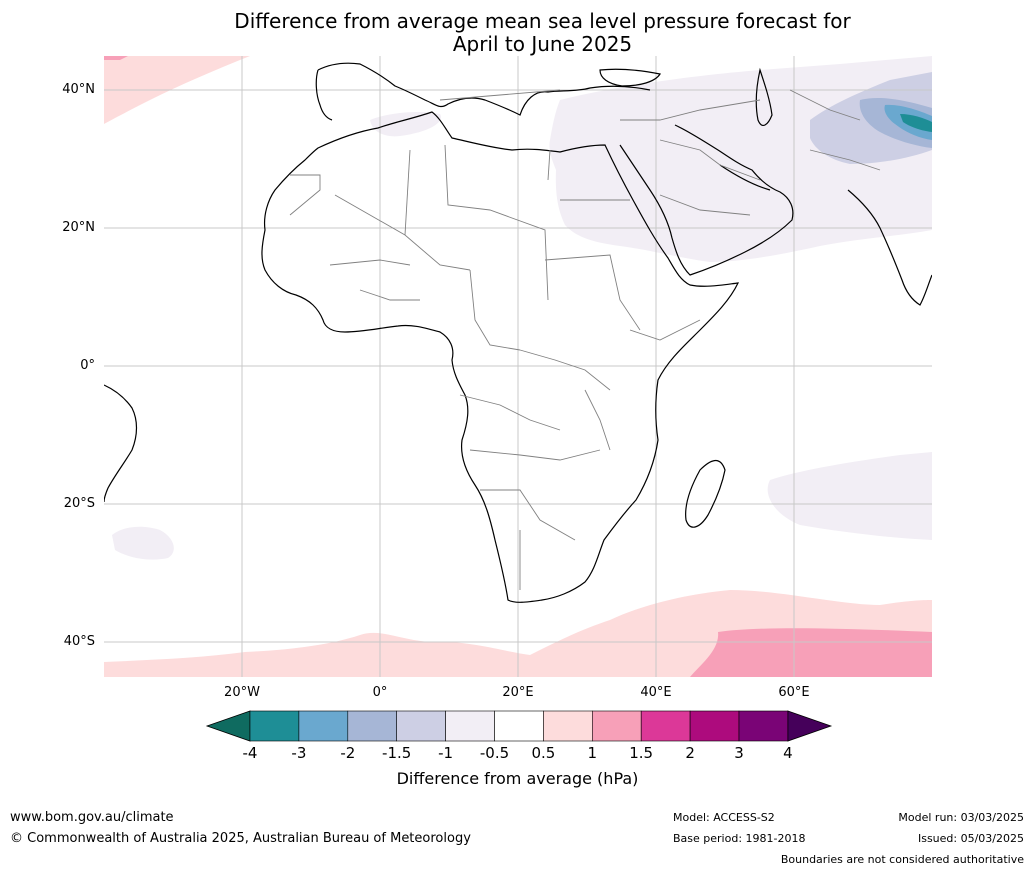 This screenshot has width=1035, height=873. Describe the element at coordinates (705, 494) in the screenshot. I see `madagascar-coastline` at that location.